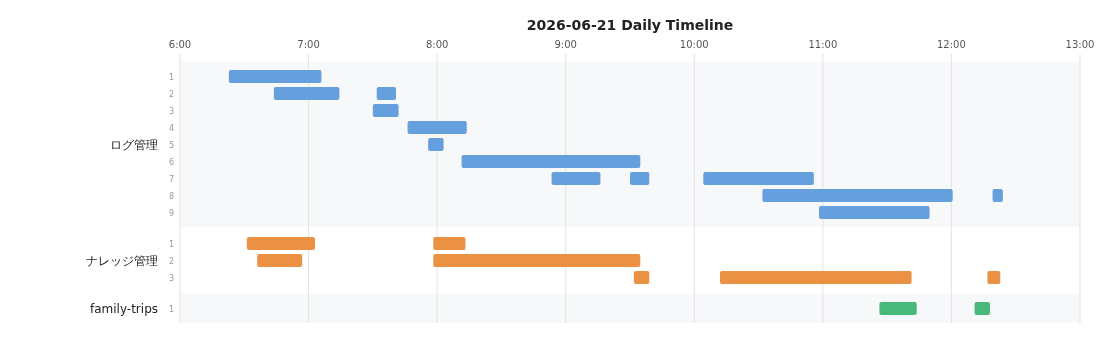 This screenshot has width=1110, height=348. What do you see at coordinates (630, 25) in the screenshot?
I see `chart-title: 2026-06-21 Daily Timeline` at bounding box center [630, 25].